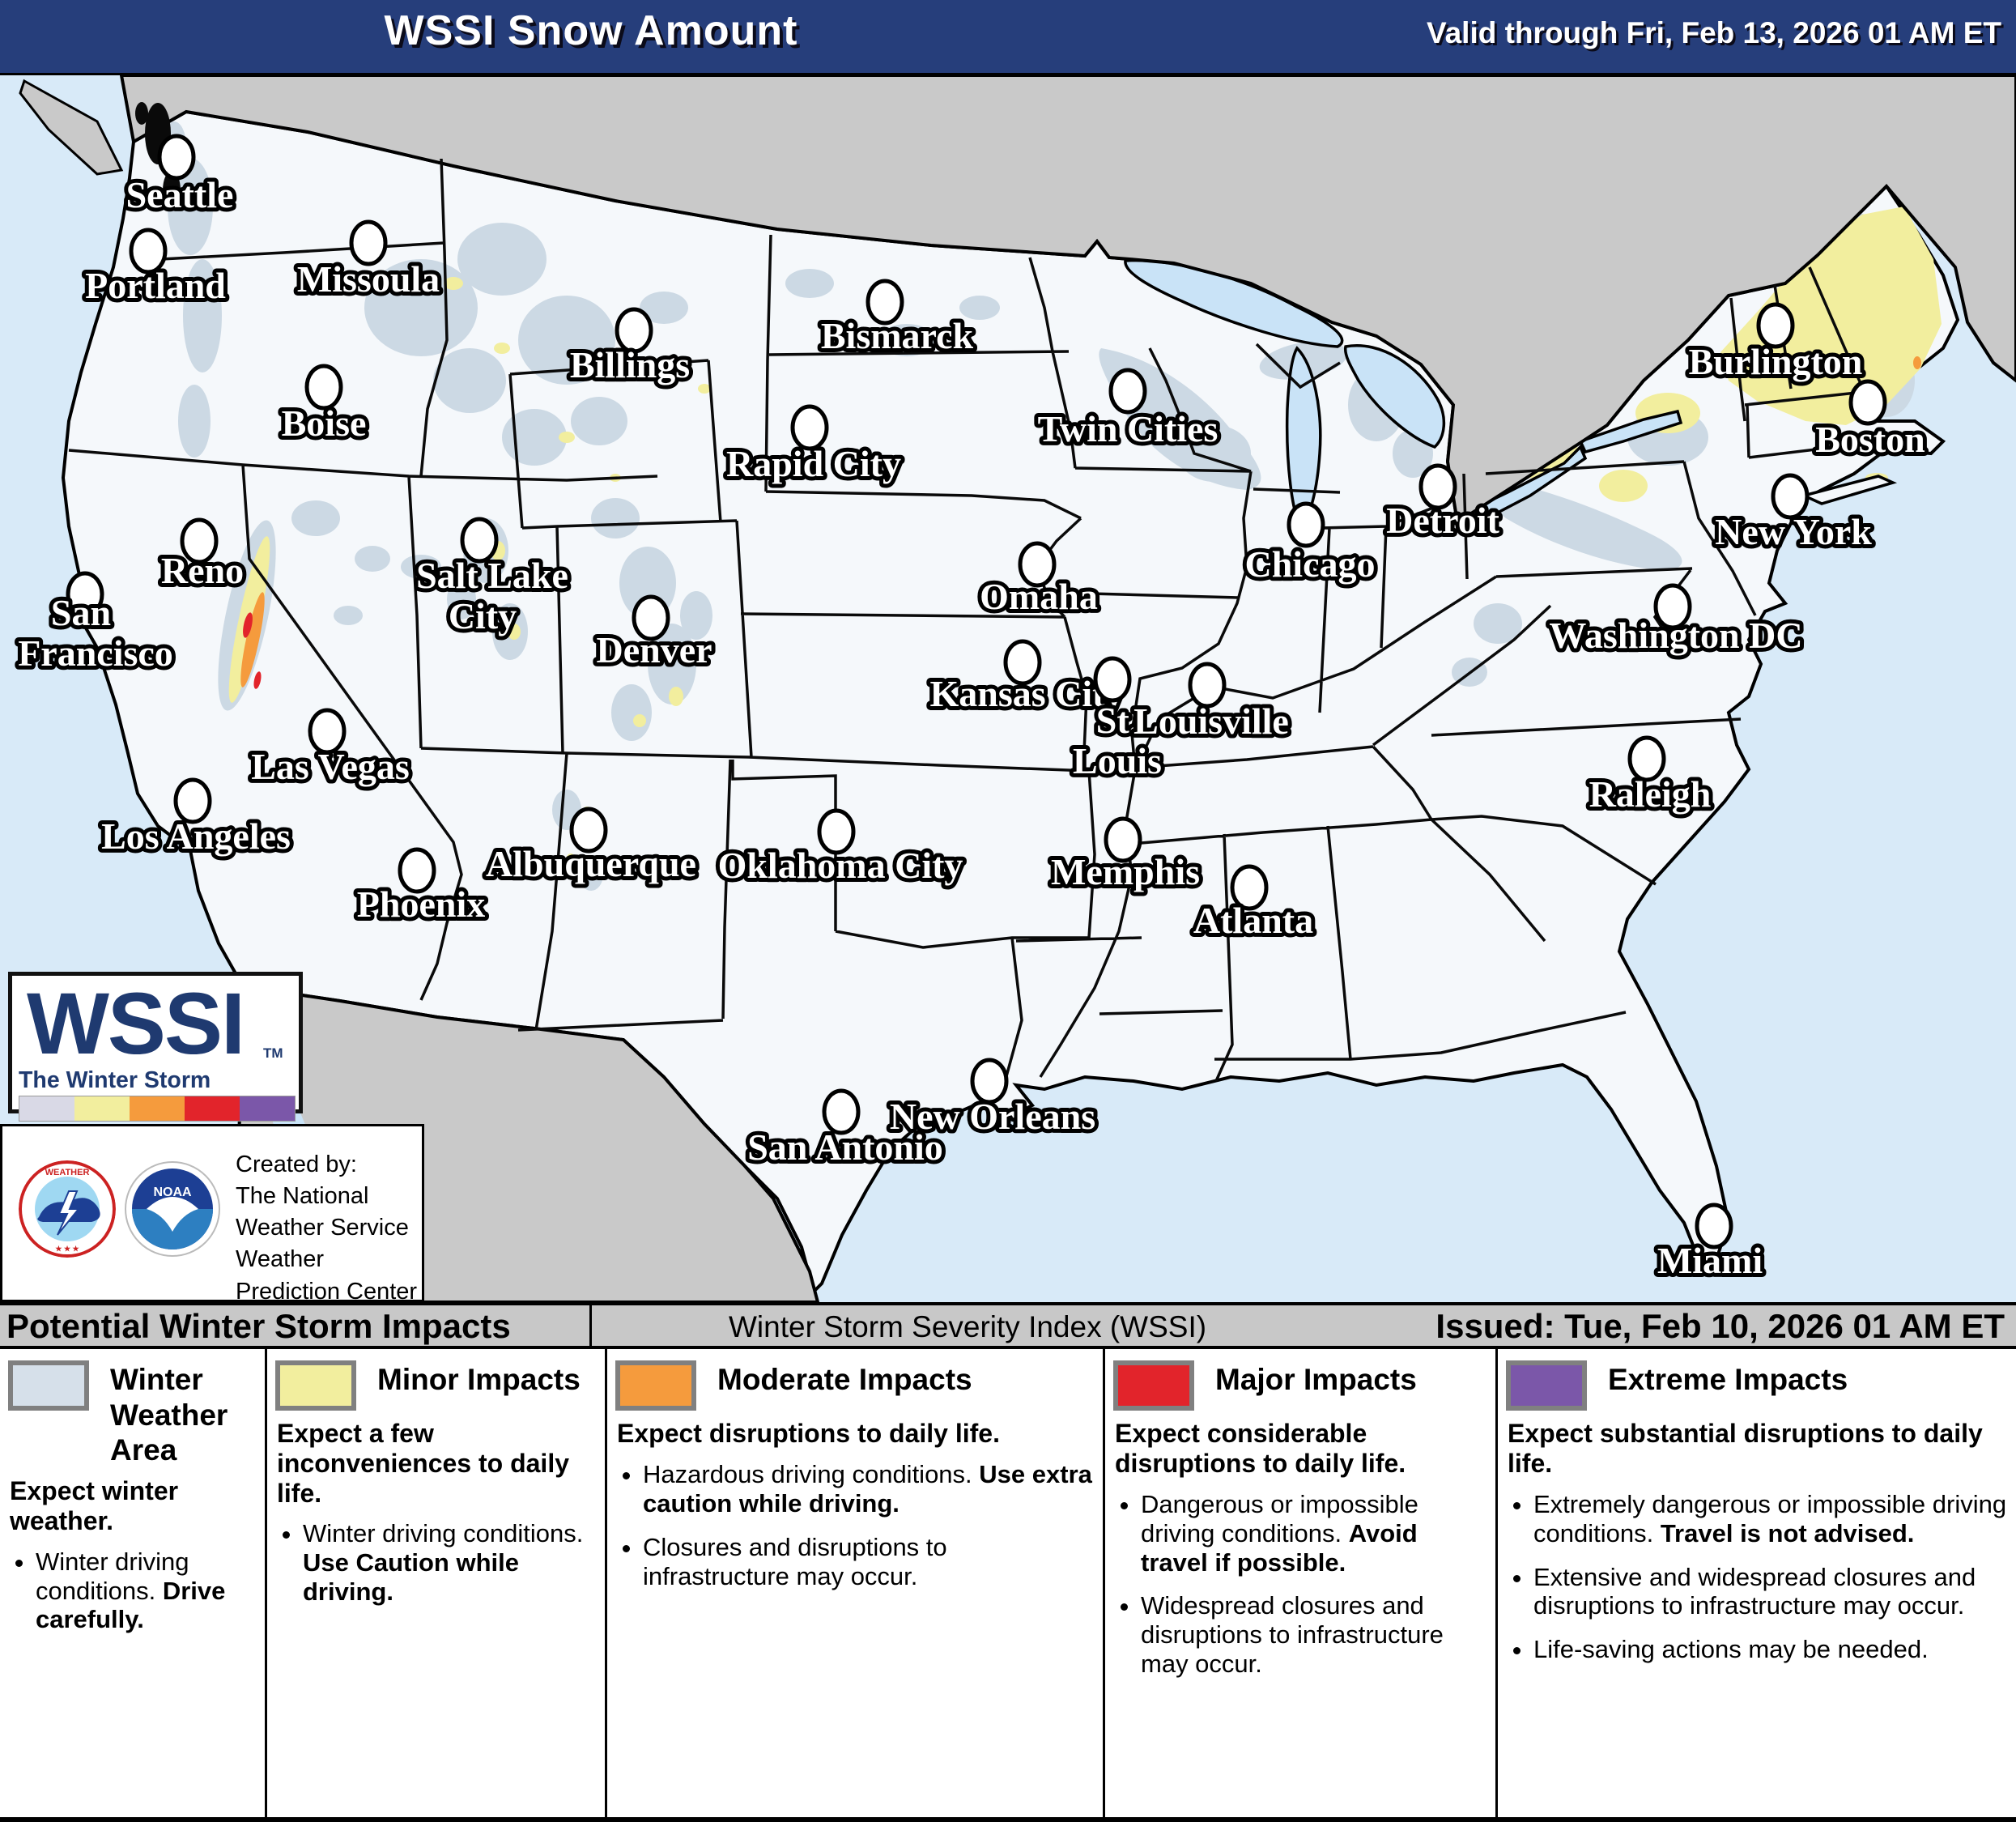 This screenshot has height=1822, width=2016. I want to click on wssi-logo-box: WSSI TM The Winter Storm Severity Index, so click(156, 1047).